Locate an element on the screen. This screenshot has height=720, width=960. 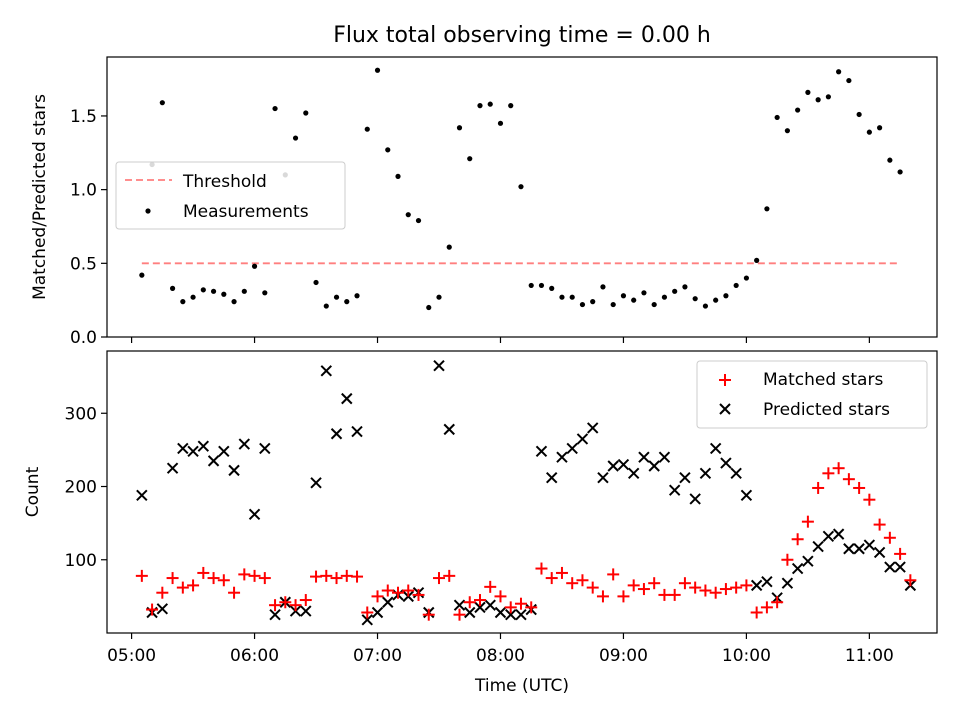
predicted-legend-swatch is located at coordinates (725, 409).